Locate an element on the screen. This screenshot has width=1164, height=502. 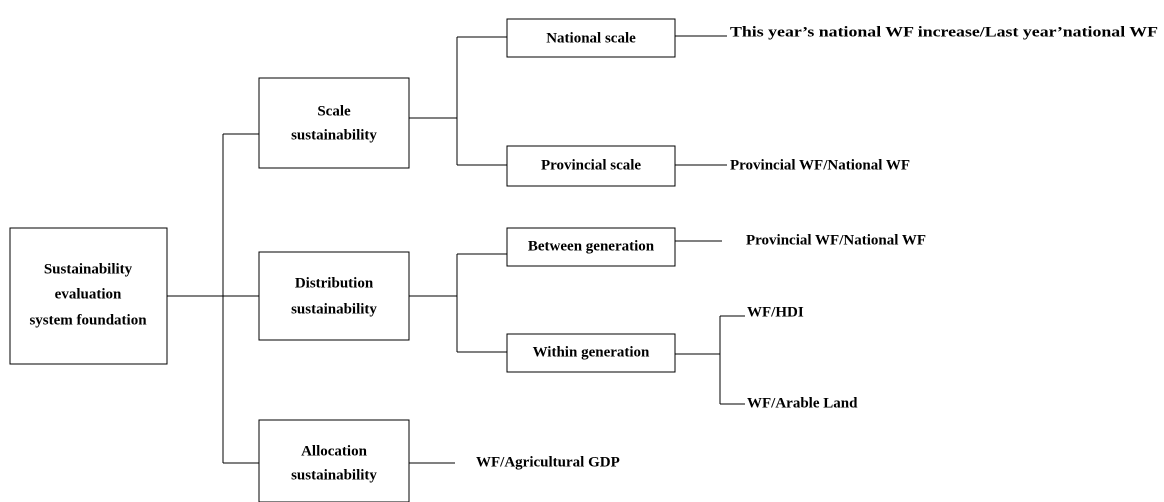
node-label: Scale is located at coordinates (334, 111).